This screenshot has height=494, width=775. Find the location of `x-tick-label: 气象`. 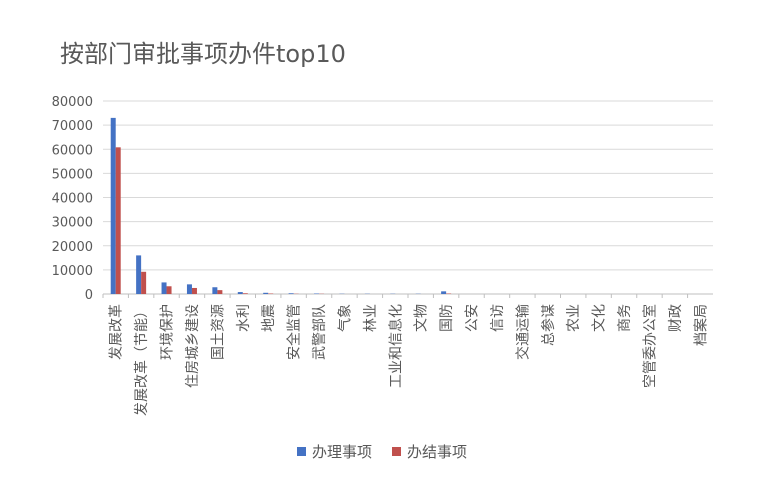

x-tick-label: 气象 is located at coordinates (345, 318).